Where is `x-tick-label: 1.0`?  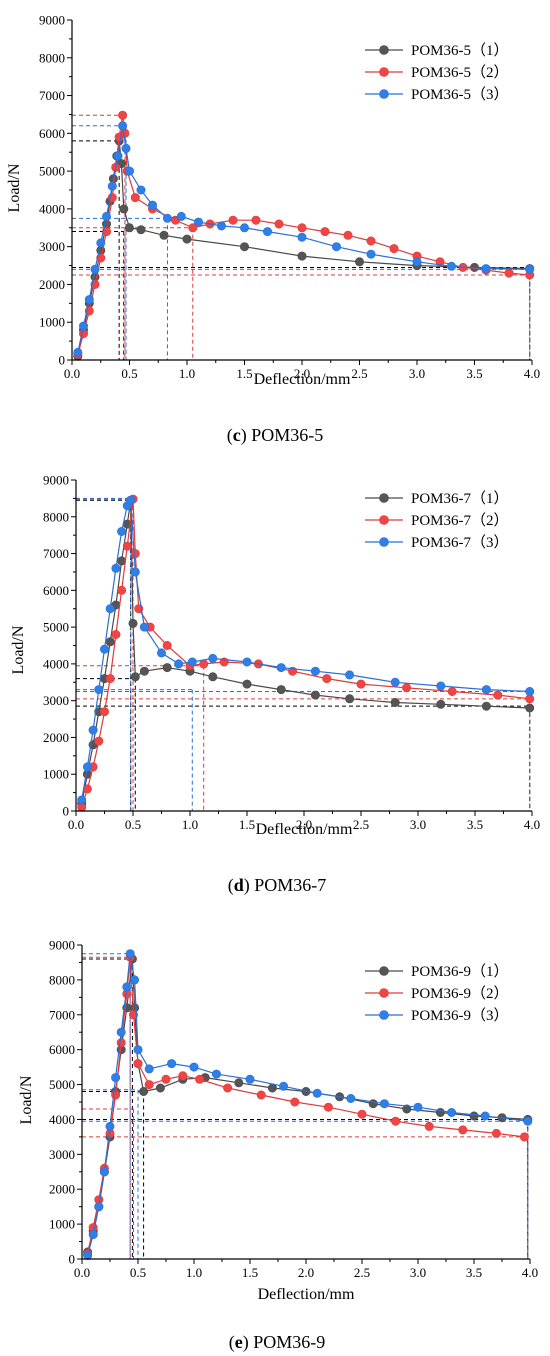
x-tick-label: 1.0 is located at coordinates (190, 824).